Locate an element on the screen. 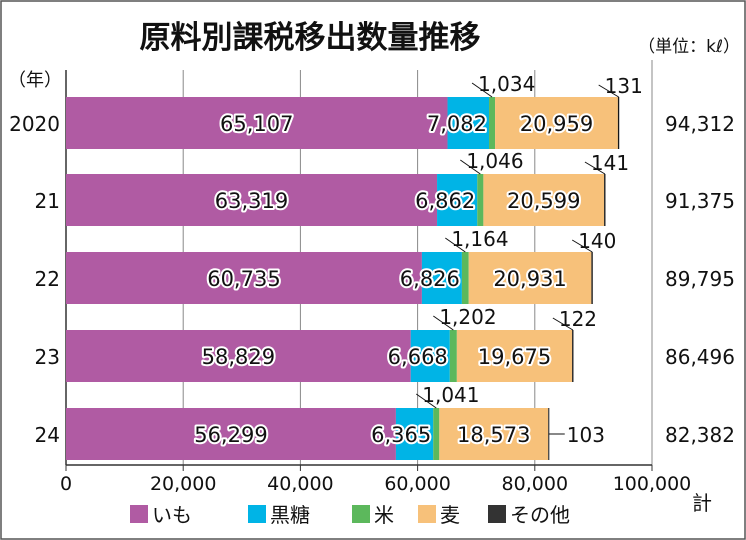 The width and height of the screenshot is (746, 540). year-label: 22 is located at coordinates (47, 279).